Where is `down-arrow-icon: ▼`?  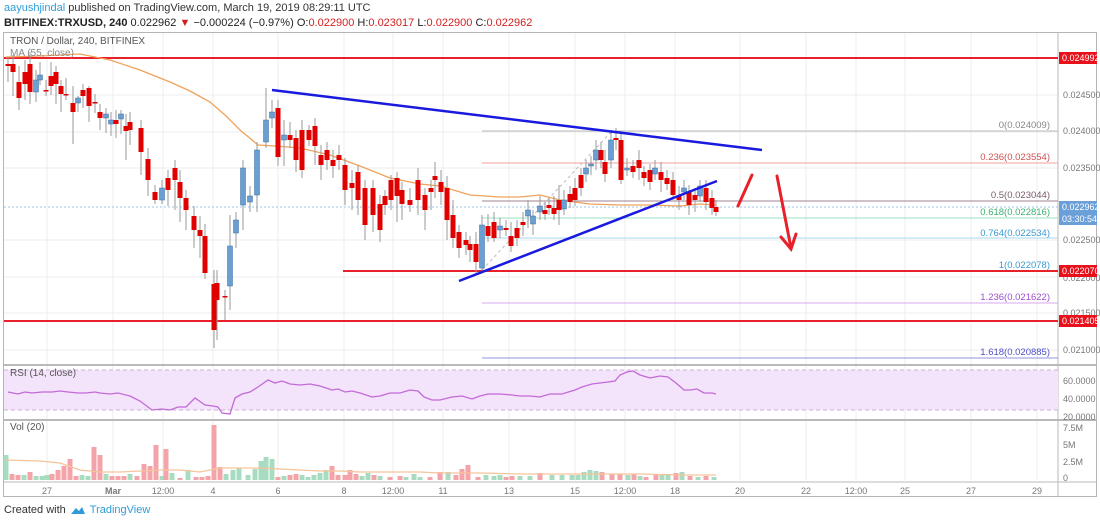
down-arrow-icon: ▼ is located at coordinates (185, 23).